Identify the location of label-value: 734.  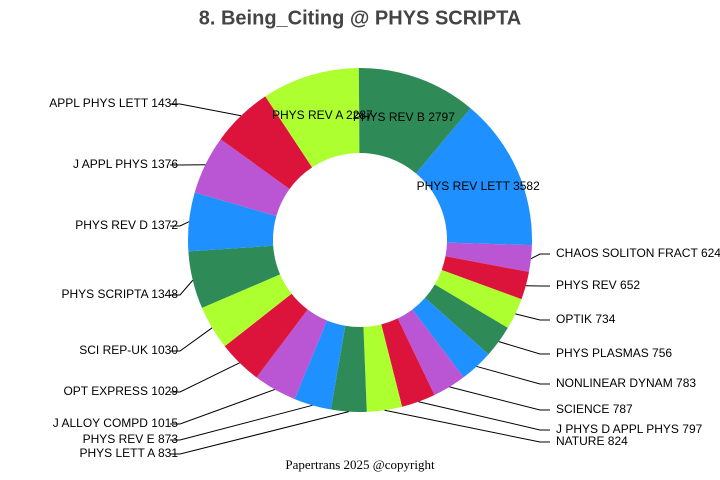
(605, 319).